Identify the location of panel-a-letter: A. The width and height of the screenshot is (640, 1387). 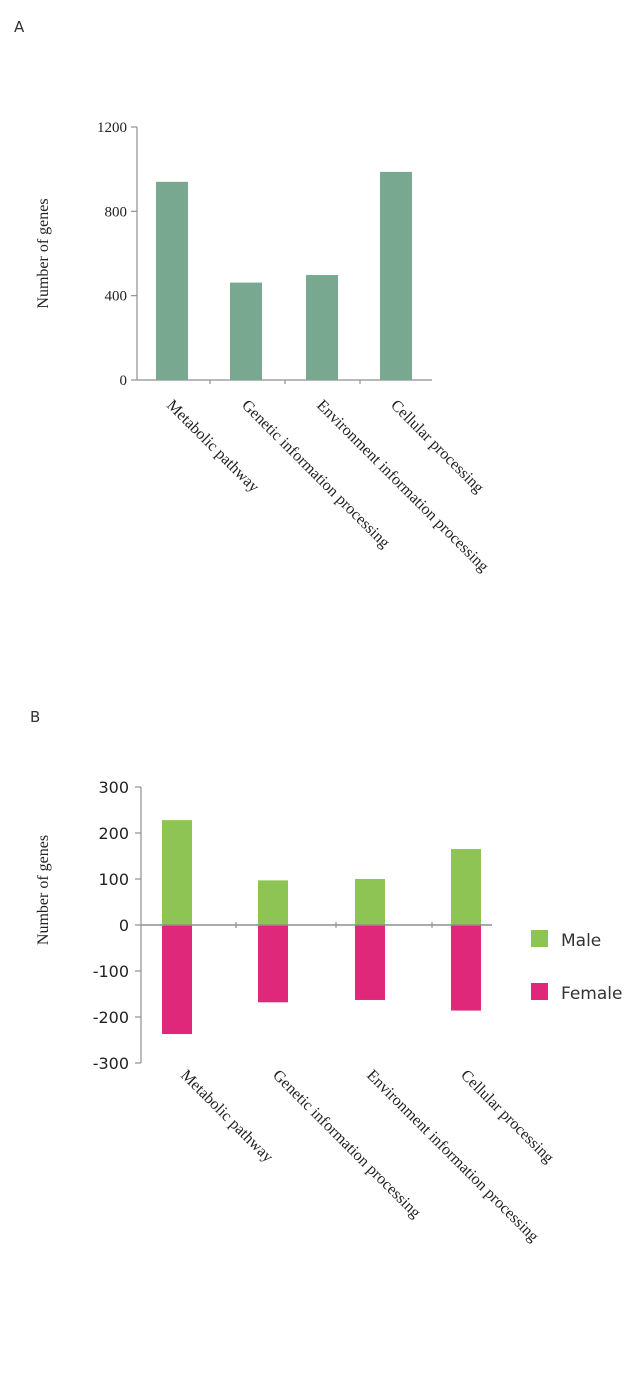
(19, 27).